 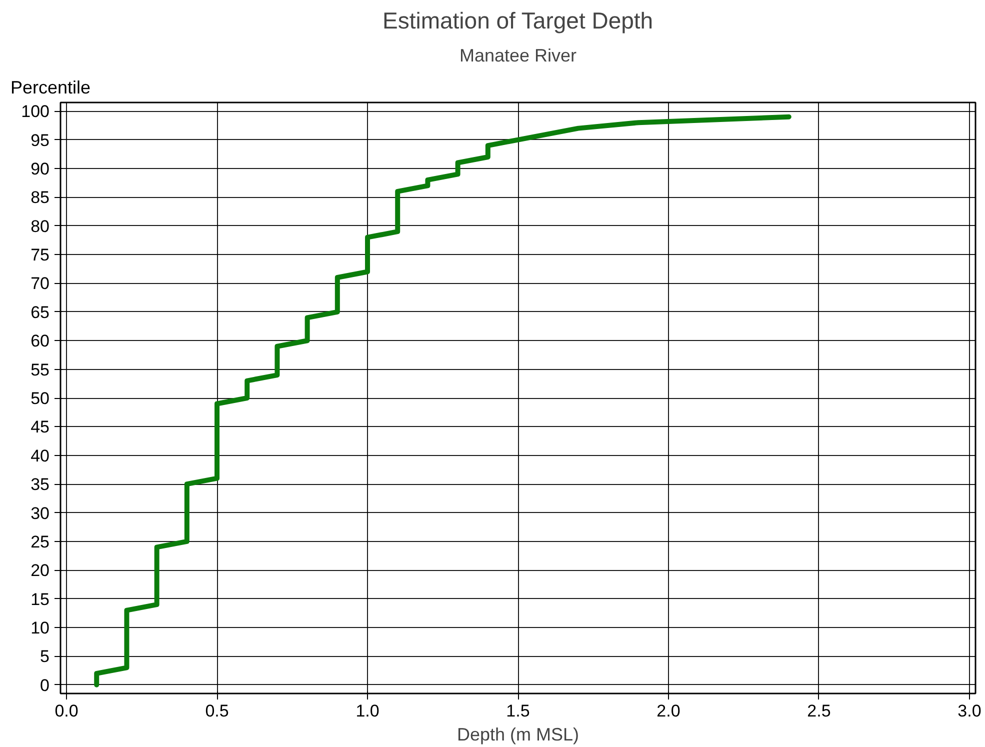 What do you see at coordinates (819, 711) in the screenshot?
I see `x-tick-label: 2.5` at bounding box center [819, 711].